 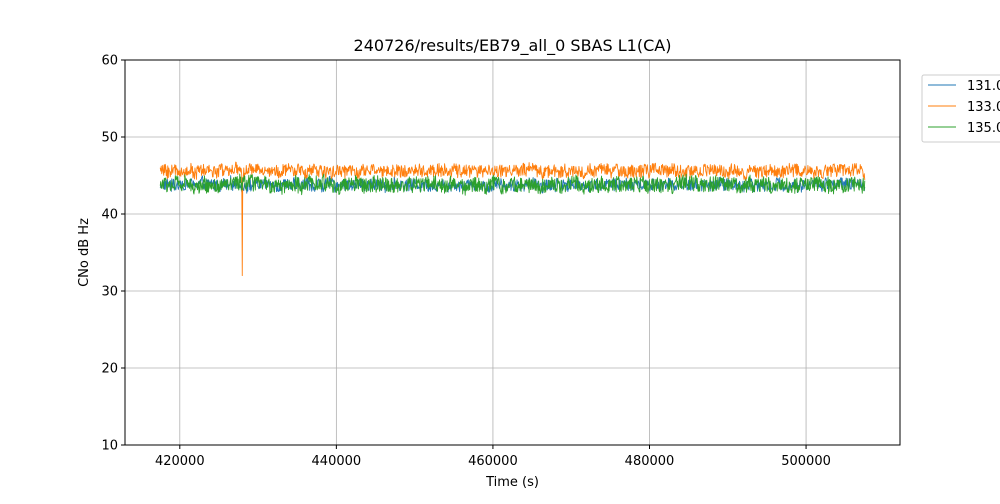 What do you see at coordinates (513, 46) in the screenshot?
I see `chart-title: 240726/results/EB79_all_0 SBAS L1(CA)` at bounding box center [513, 46].